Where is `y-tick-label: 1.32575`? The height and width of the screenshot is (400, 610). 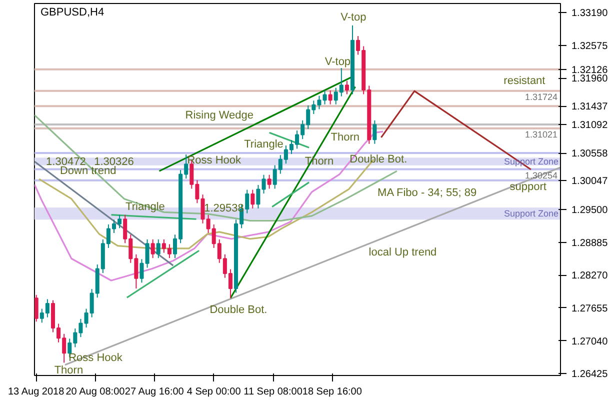
y-tick-label: 1.32575 is located at coordinates (590, 46).